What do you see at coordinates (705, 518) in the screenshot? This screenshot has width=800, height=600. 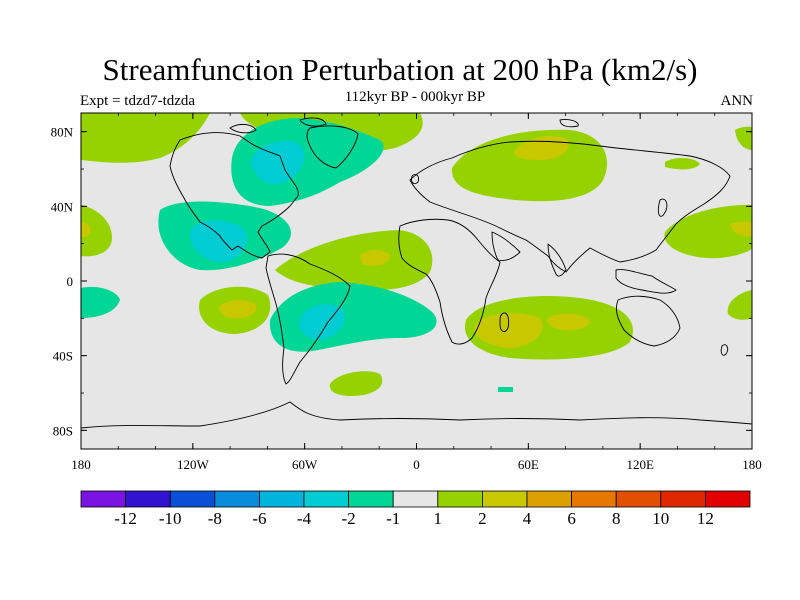 I see `colorbar-label: 12` at bounding box center [705, 518].